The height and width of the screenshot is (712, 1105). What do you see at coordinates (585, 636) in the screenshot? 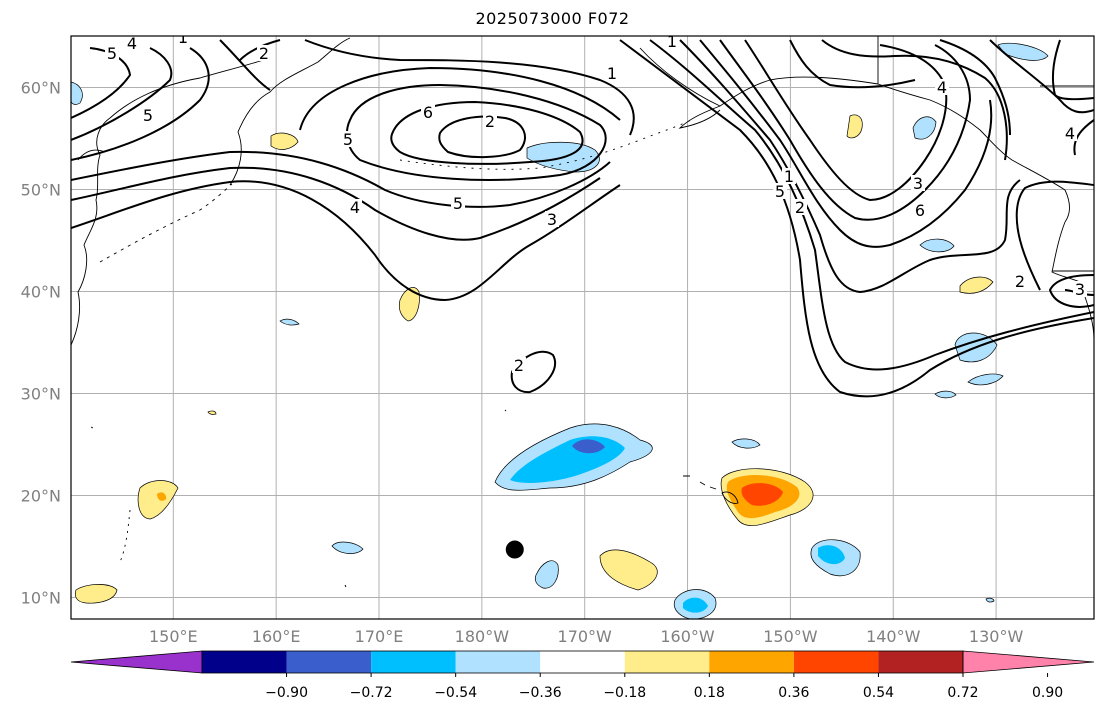
I see `longitude-label: 170°W` at bounding box center [585, 636].